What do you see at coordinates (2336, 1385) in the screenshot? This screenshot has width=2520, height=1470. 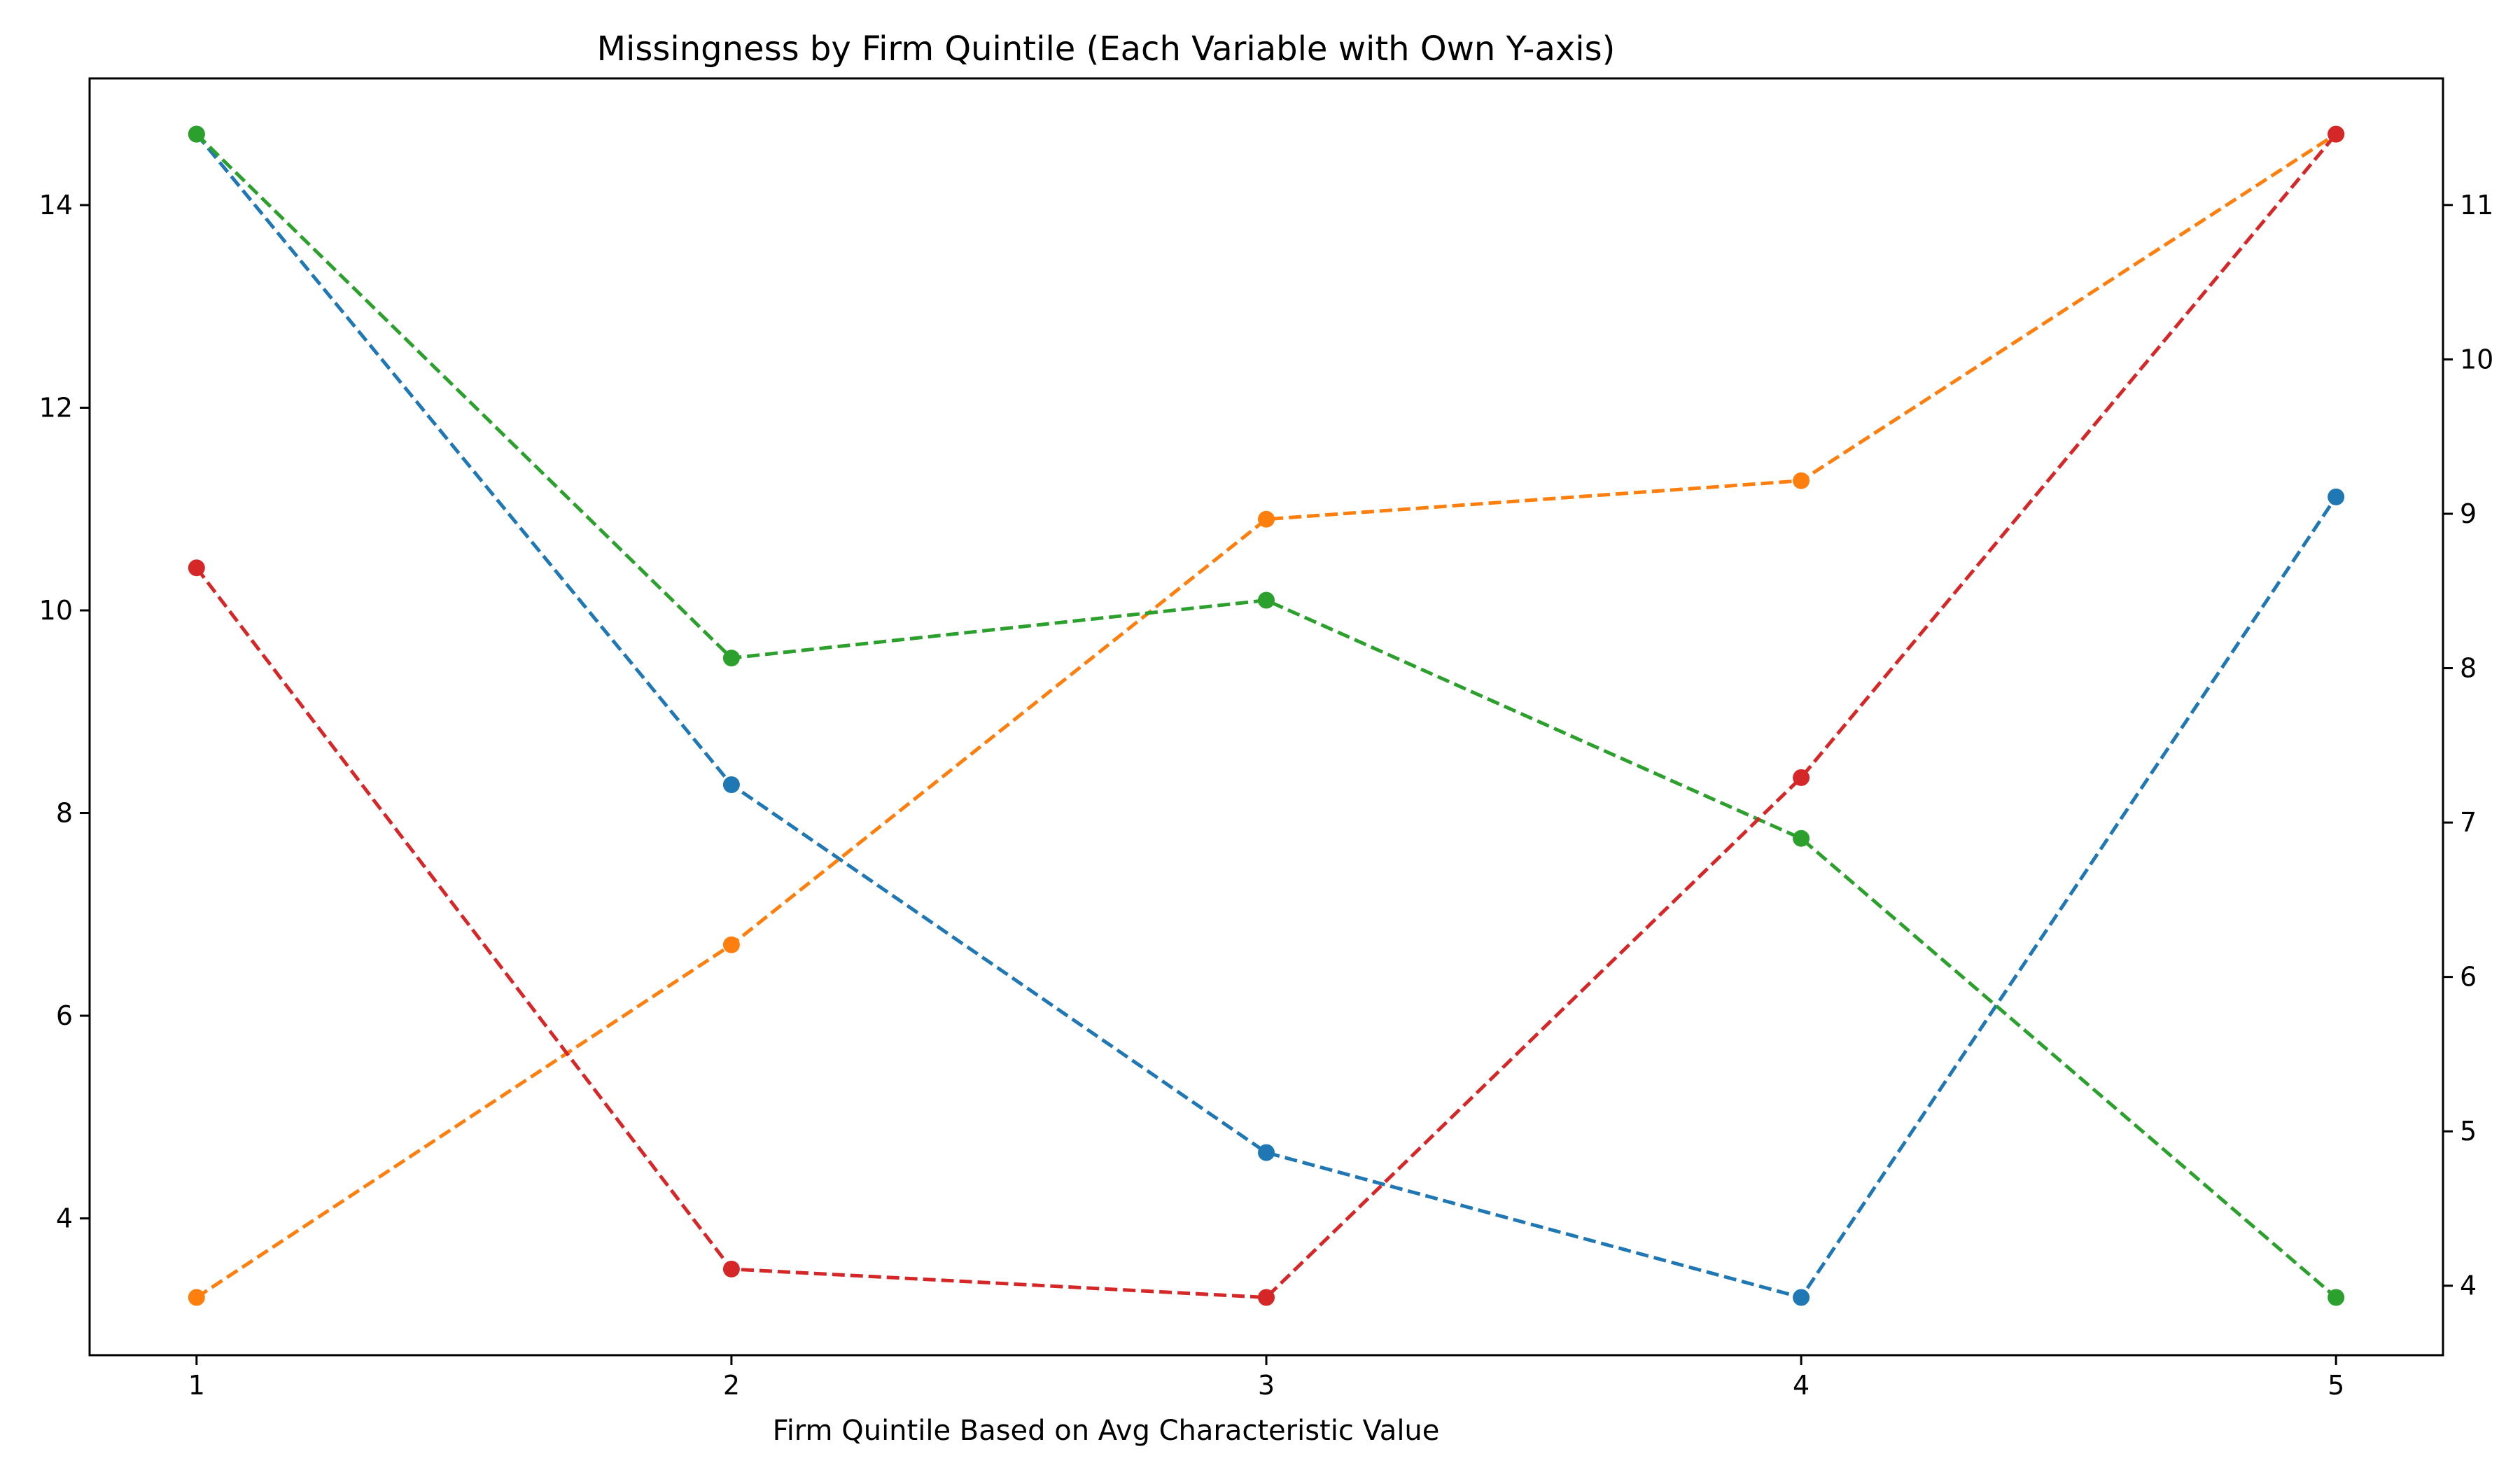 I see `x-tick-label: 5` at bounding box center [2336, 1385].